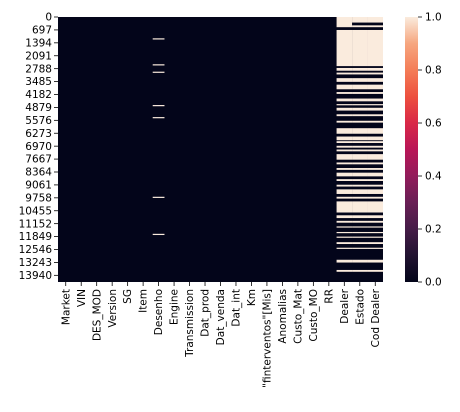 This screenshot has width=460, height=412. Describe the element at coordinates (433, 124) in the screenshot. I see `colorbar-tick-label: 0.6` at that location.